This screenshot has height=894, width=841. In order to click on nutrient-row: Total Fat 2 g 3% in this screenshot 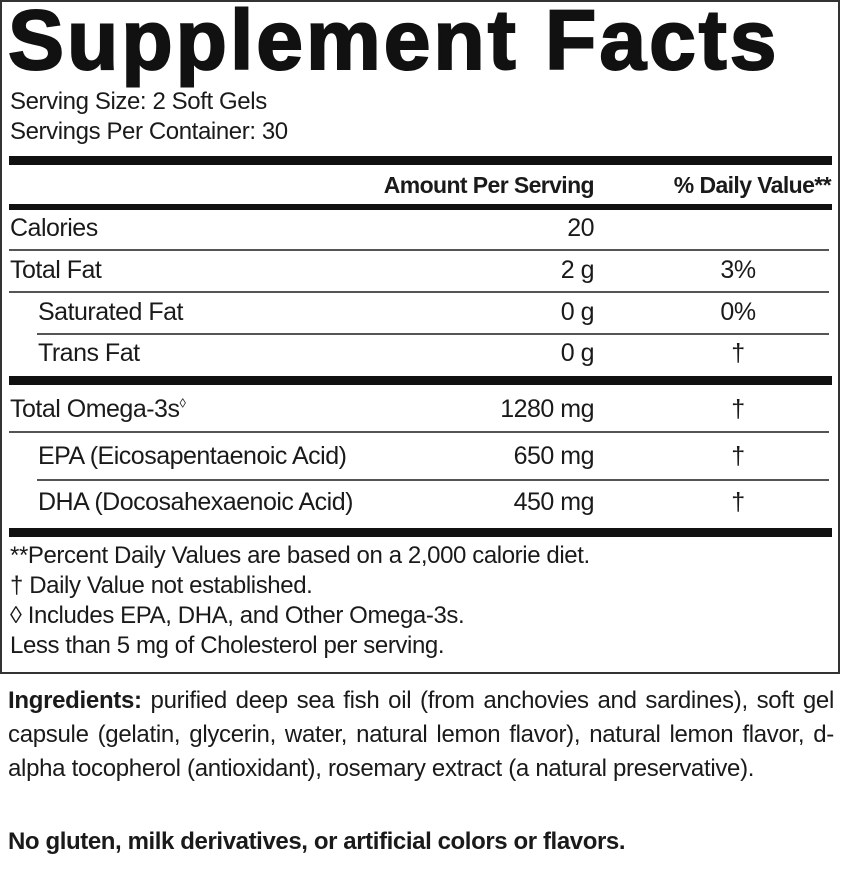, I will do `click(421, 271)`.